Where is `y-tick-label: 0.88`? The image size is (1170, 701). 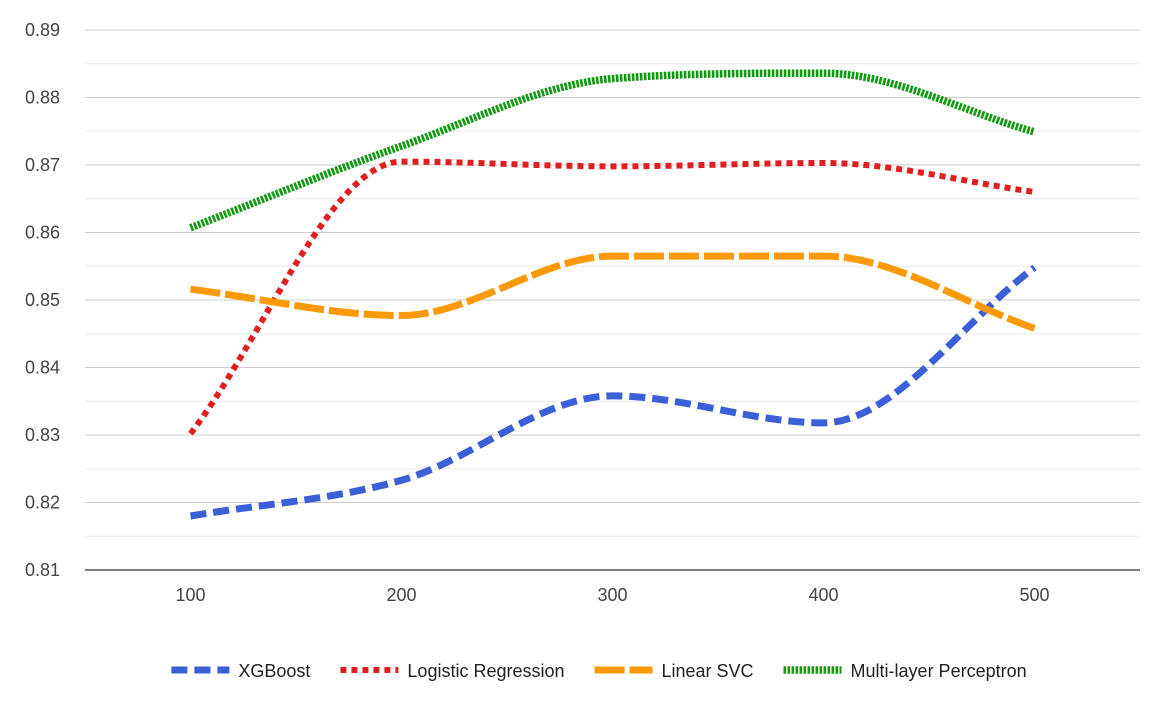 y-tick-label: 0.88 is located at coordinates (42, 98).